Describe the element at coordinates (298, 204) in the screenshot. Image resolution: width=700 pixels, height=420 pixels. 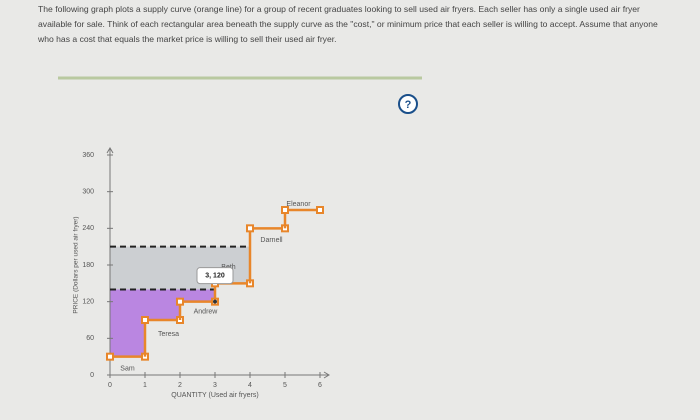
I see `seller-label: Eleanor` at that location.